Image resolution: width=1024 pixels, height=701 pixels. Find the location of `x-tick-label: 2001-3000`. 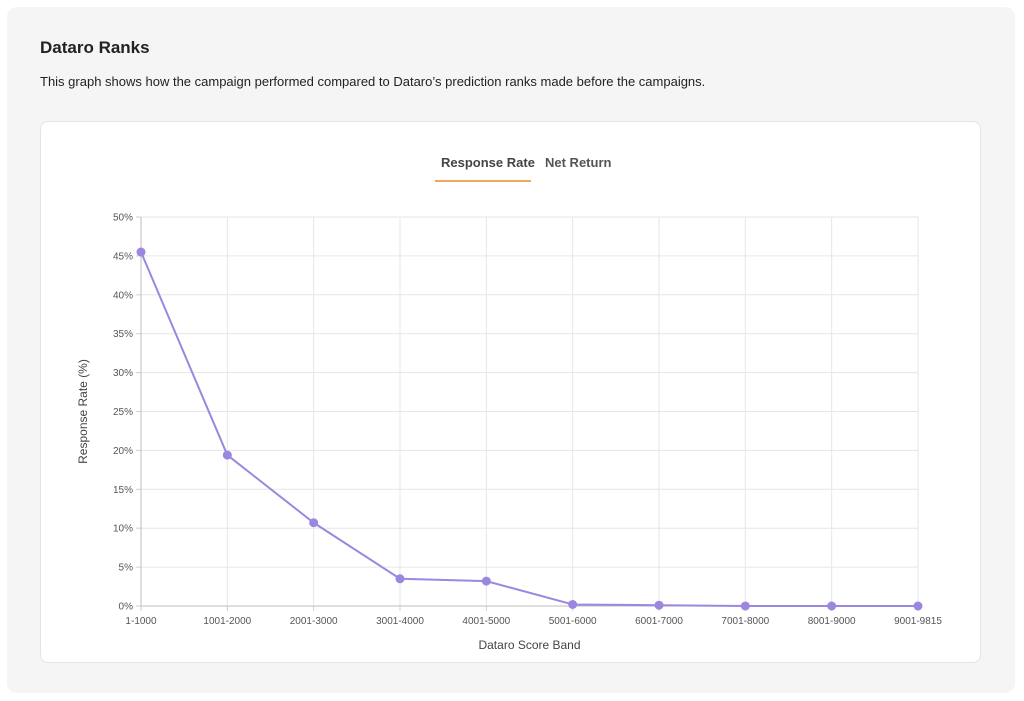

x-tick-label: 2001-3000 is located at coordinates (314, 621).